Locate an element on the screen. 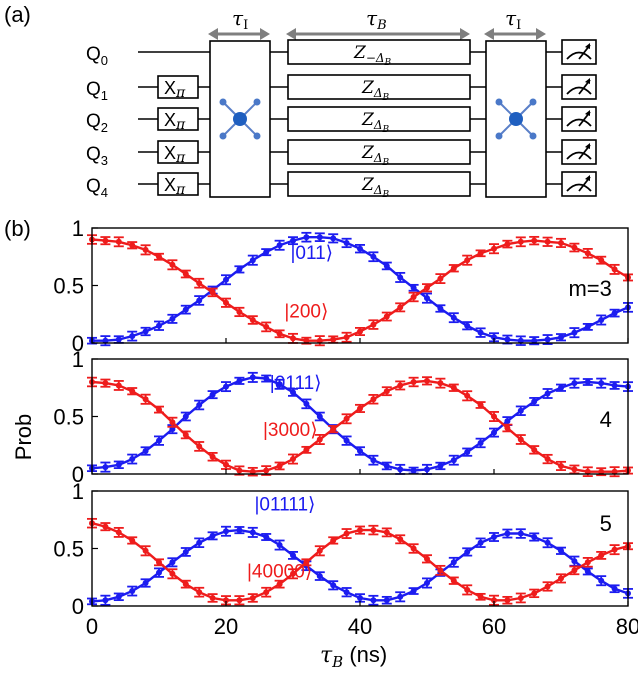  x-pi-gate is located at coordinates (178, 119).